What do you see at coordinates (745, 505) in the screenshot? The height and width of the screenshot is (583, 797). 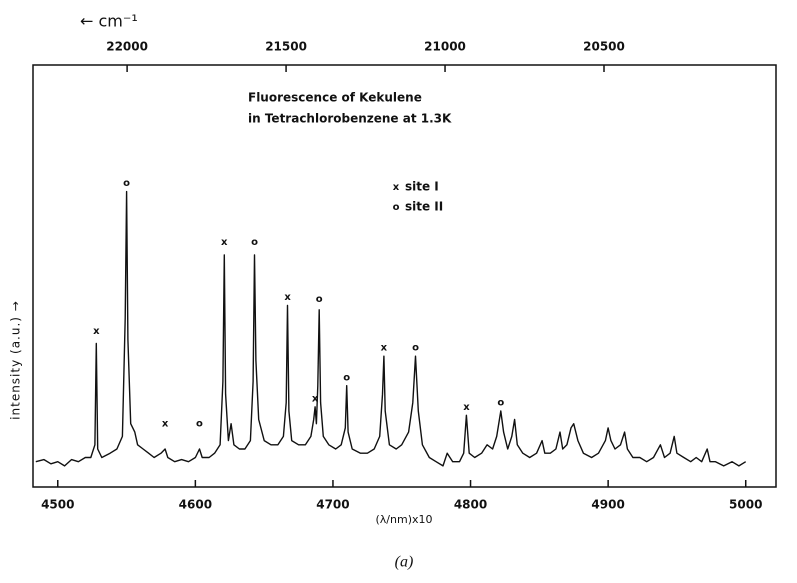 I see `x-tick-label: 5000` at bounding box center [745, 505].